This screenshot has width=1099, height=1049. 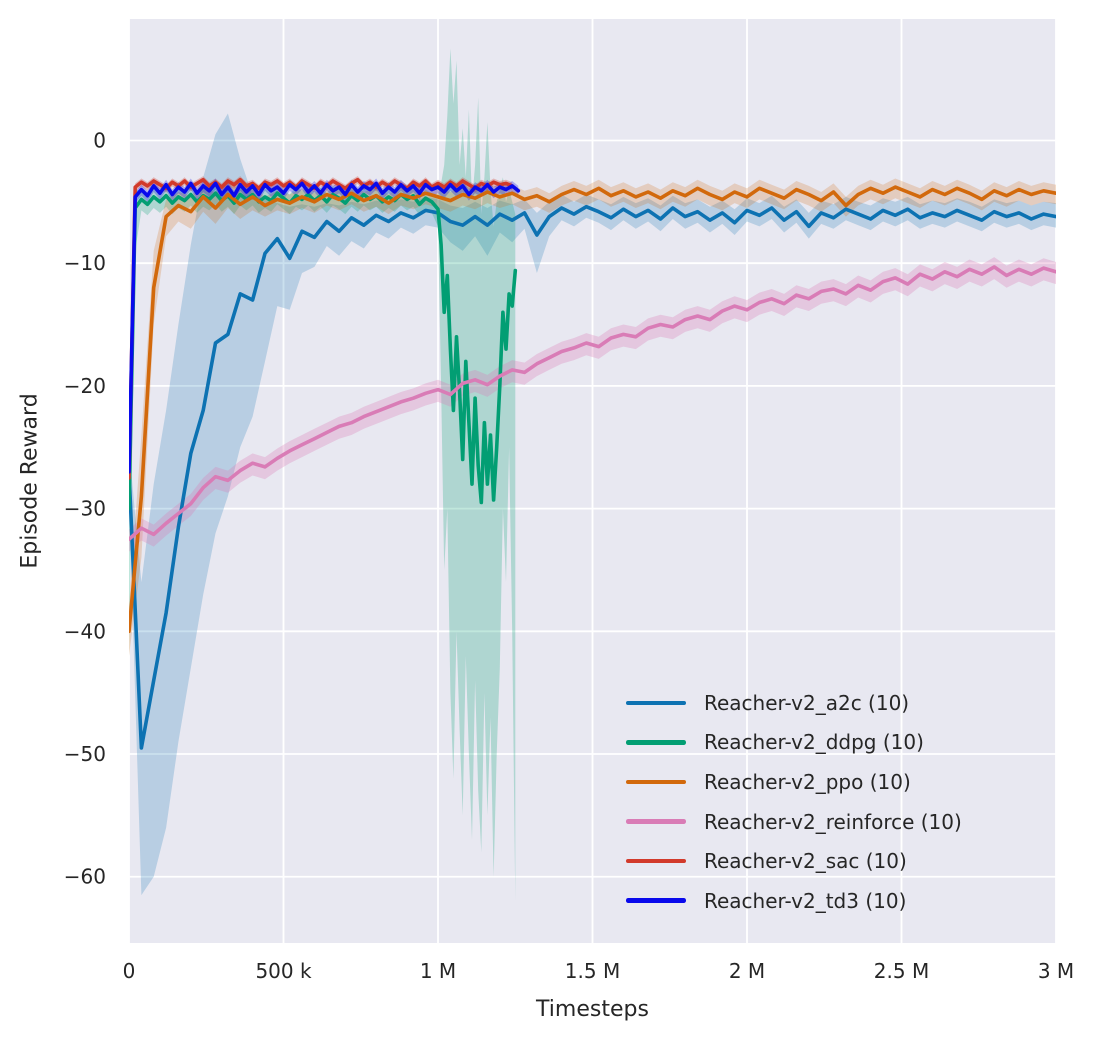 What do you see at coordinates (283, 971) in the screenshot?
I see `x-tick-label: 500 k` at bounding box center [283, 971].